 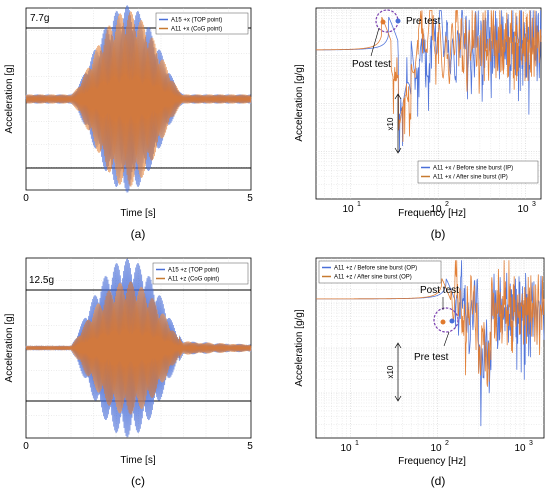 I want to click on panel-d-pre-marker, so click(x=452, y=321).